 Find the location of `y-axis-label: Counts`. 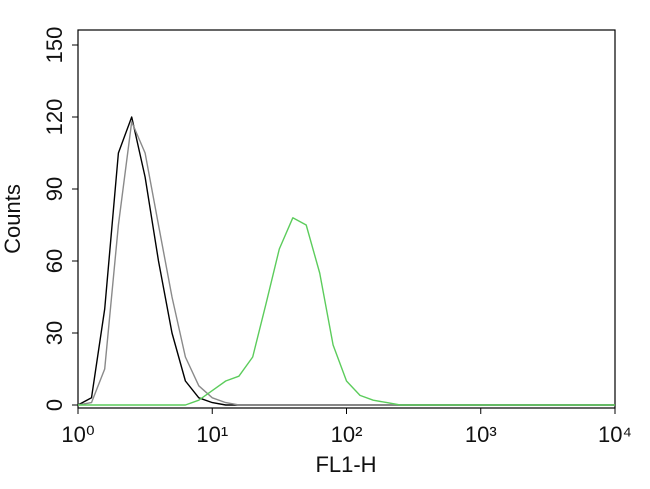

y-axis-label: Counts is located at coordinates (12, 219).